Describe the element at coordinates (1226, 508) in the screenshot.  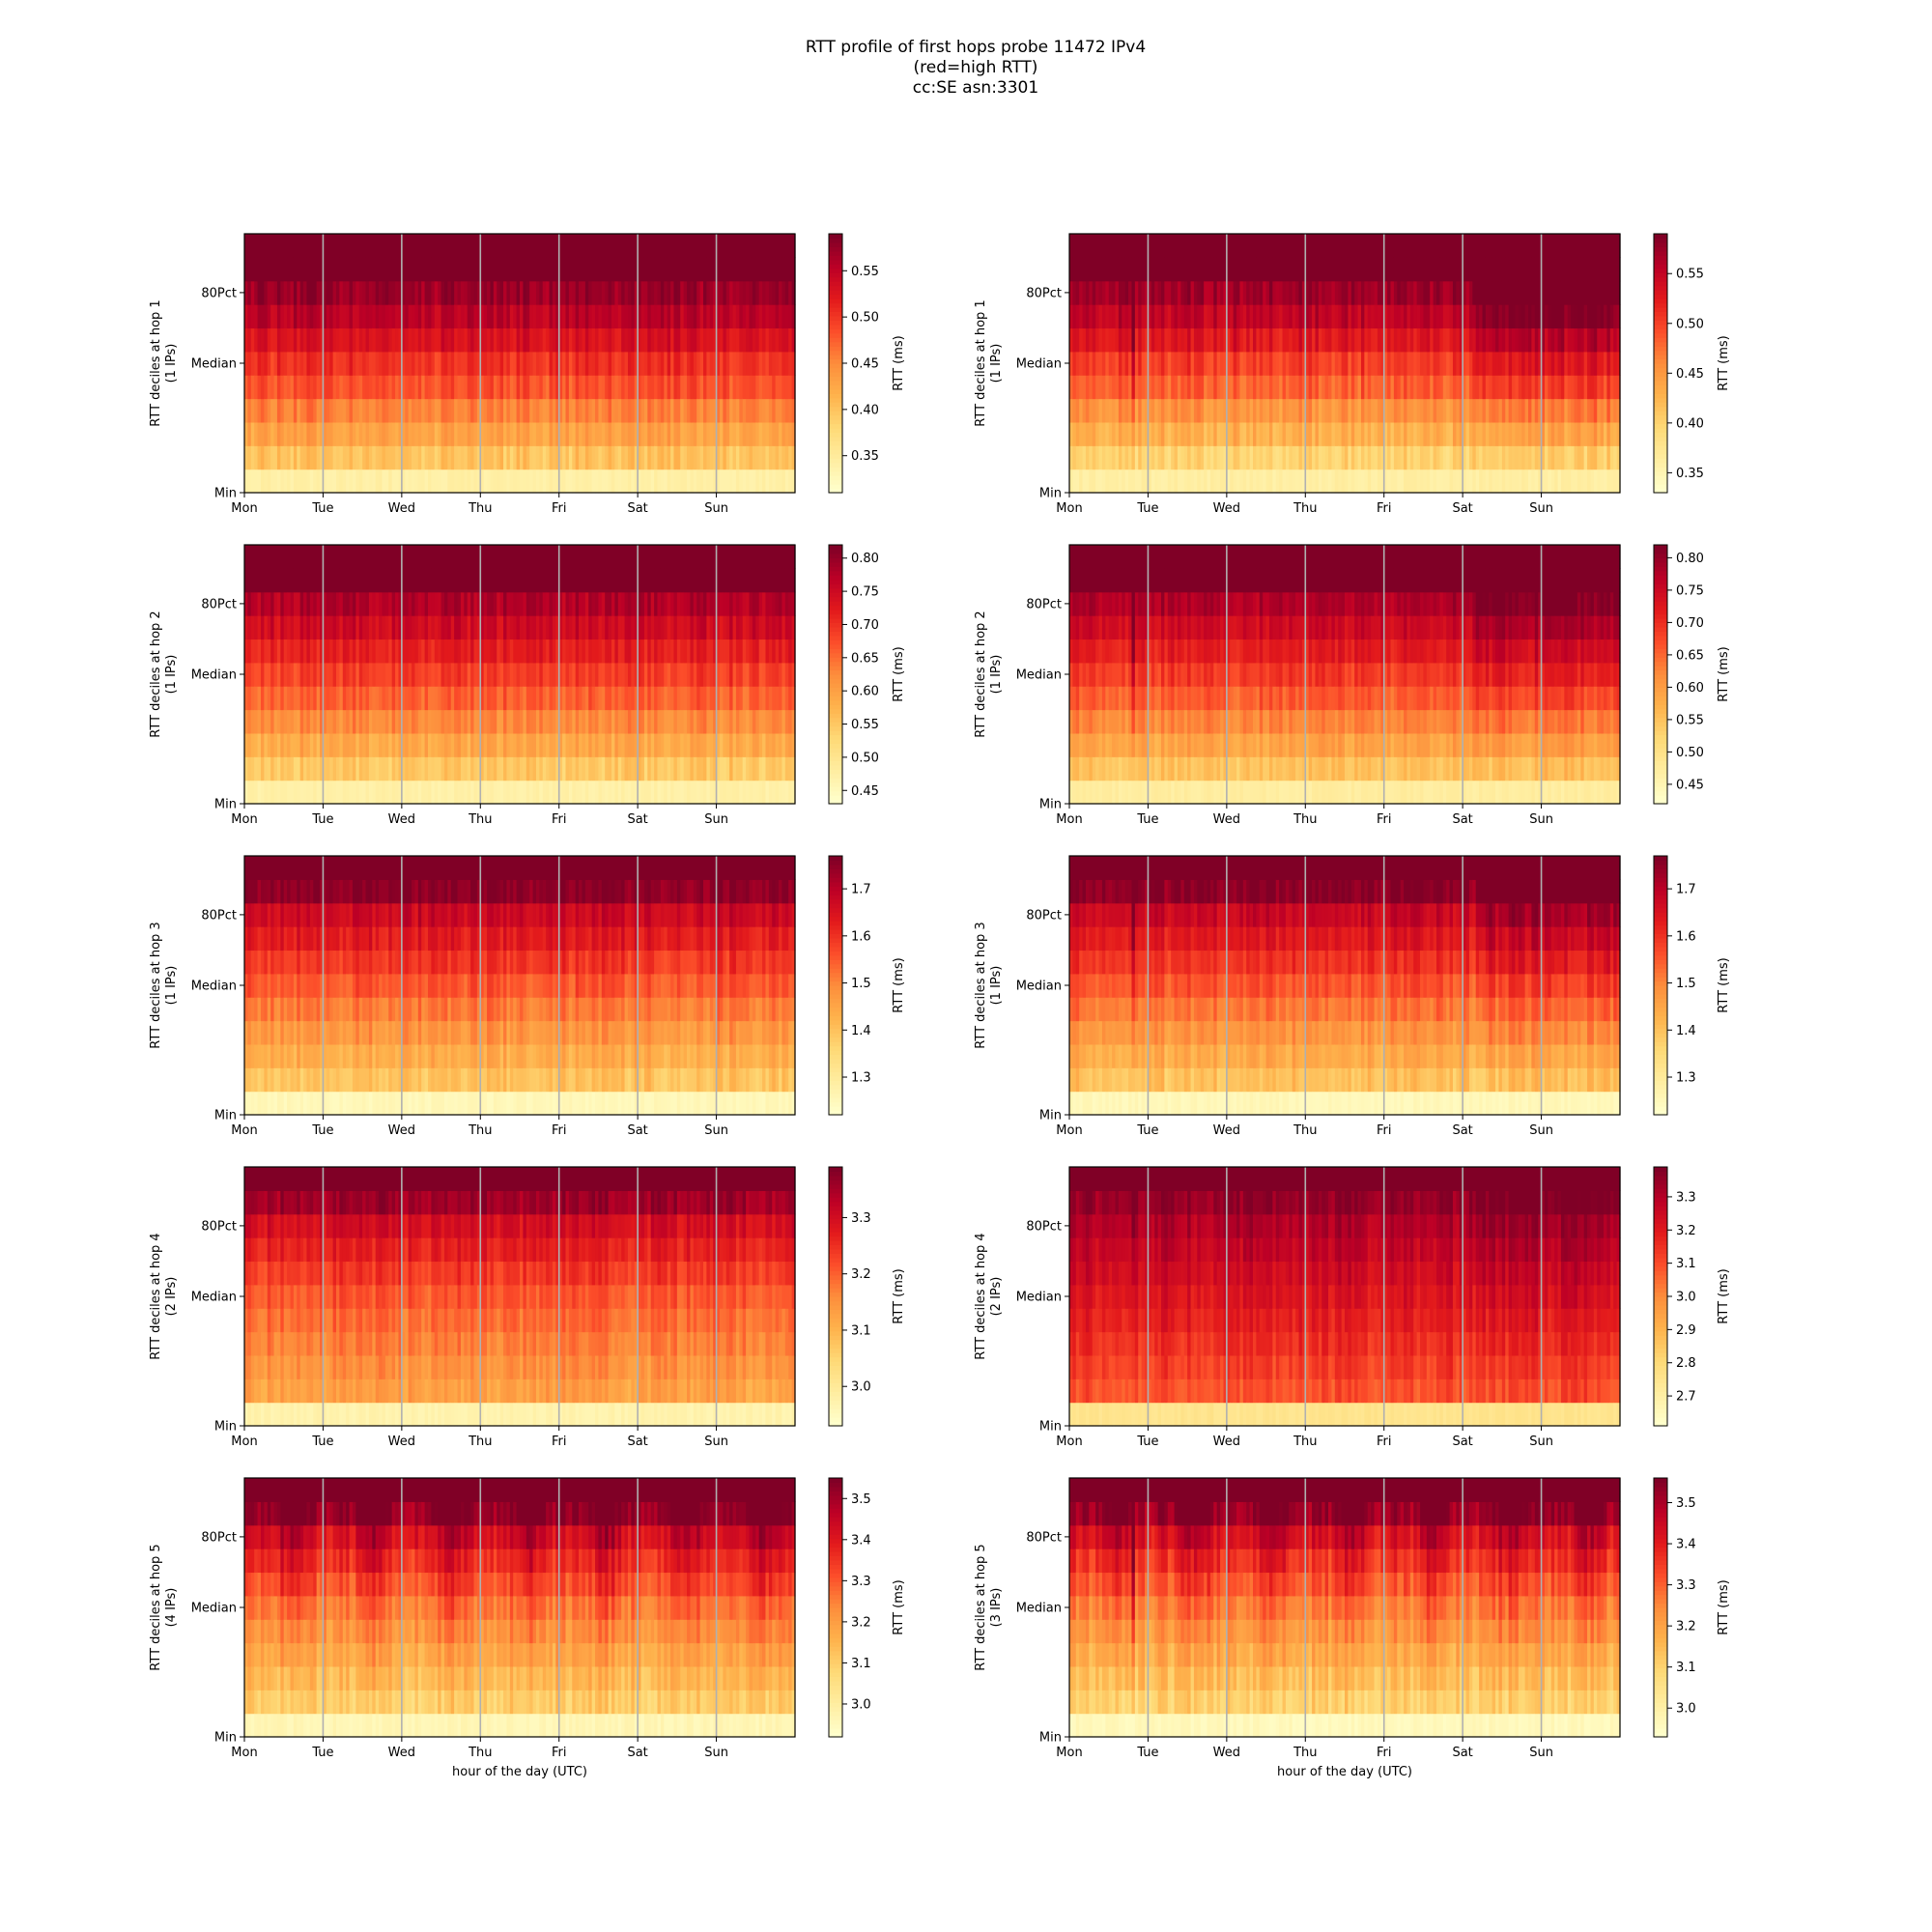
I see `x-tick-label: Wed` at that location.